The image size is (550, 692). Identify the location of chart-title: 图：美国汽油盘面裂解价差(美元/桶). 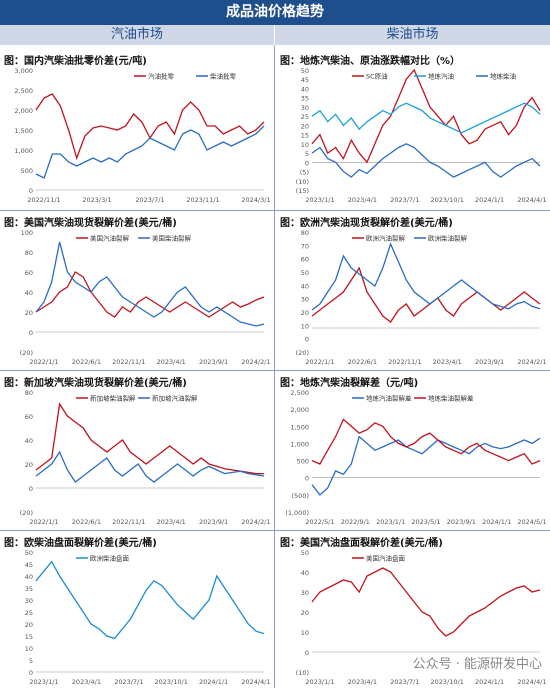
(361, 543).